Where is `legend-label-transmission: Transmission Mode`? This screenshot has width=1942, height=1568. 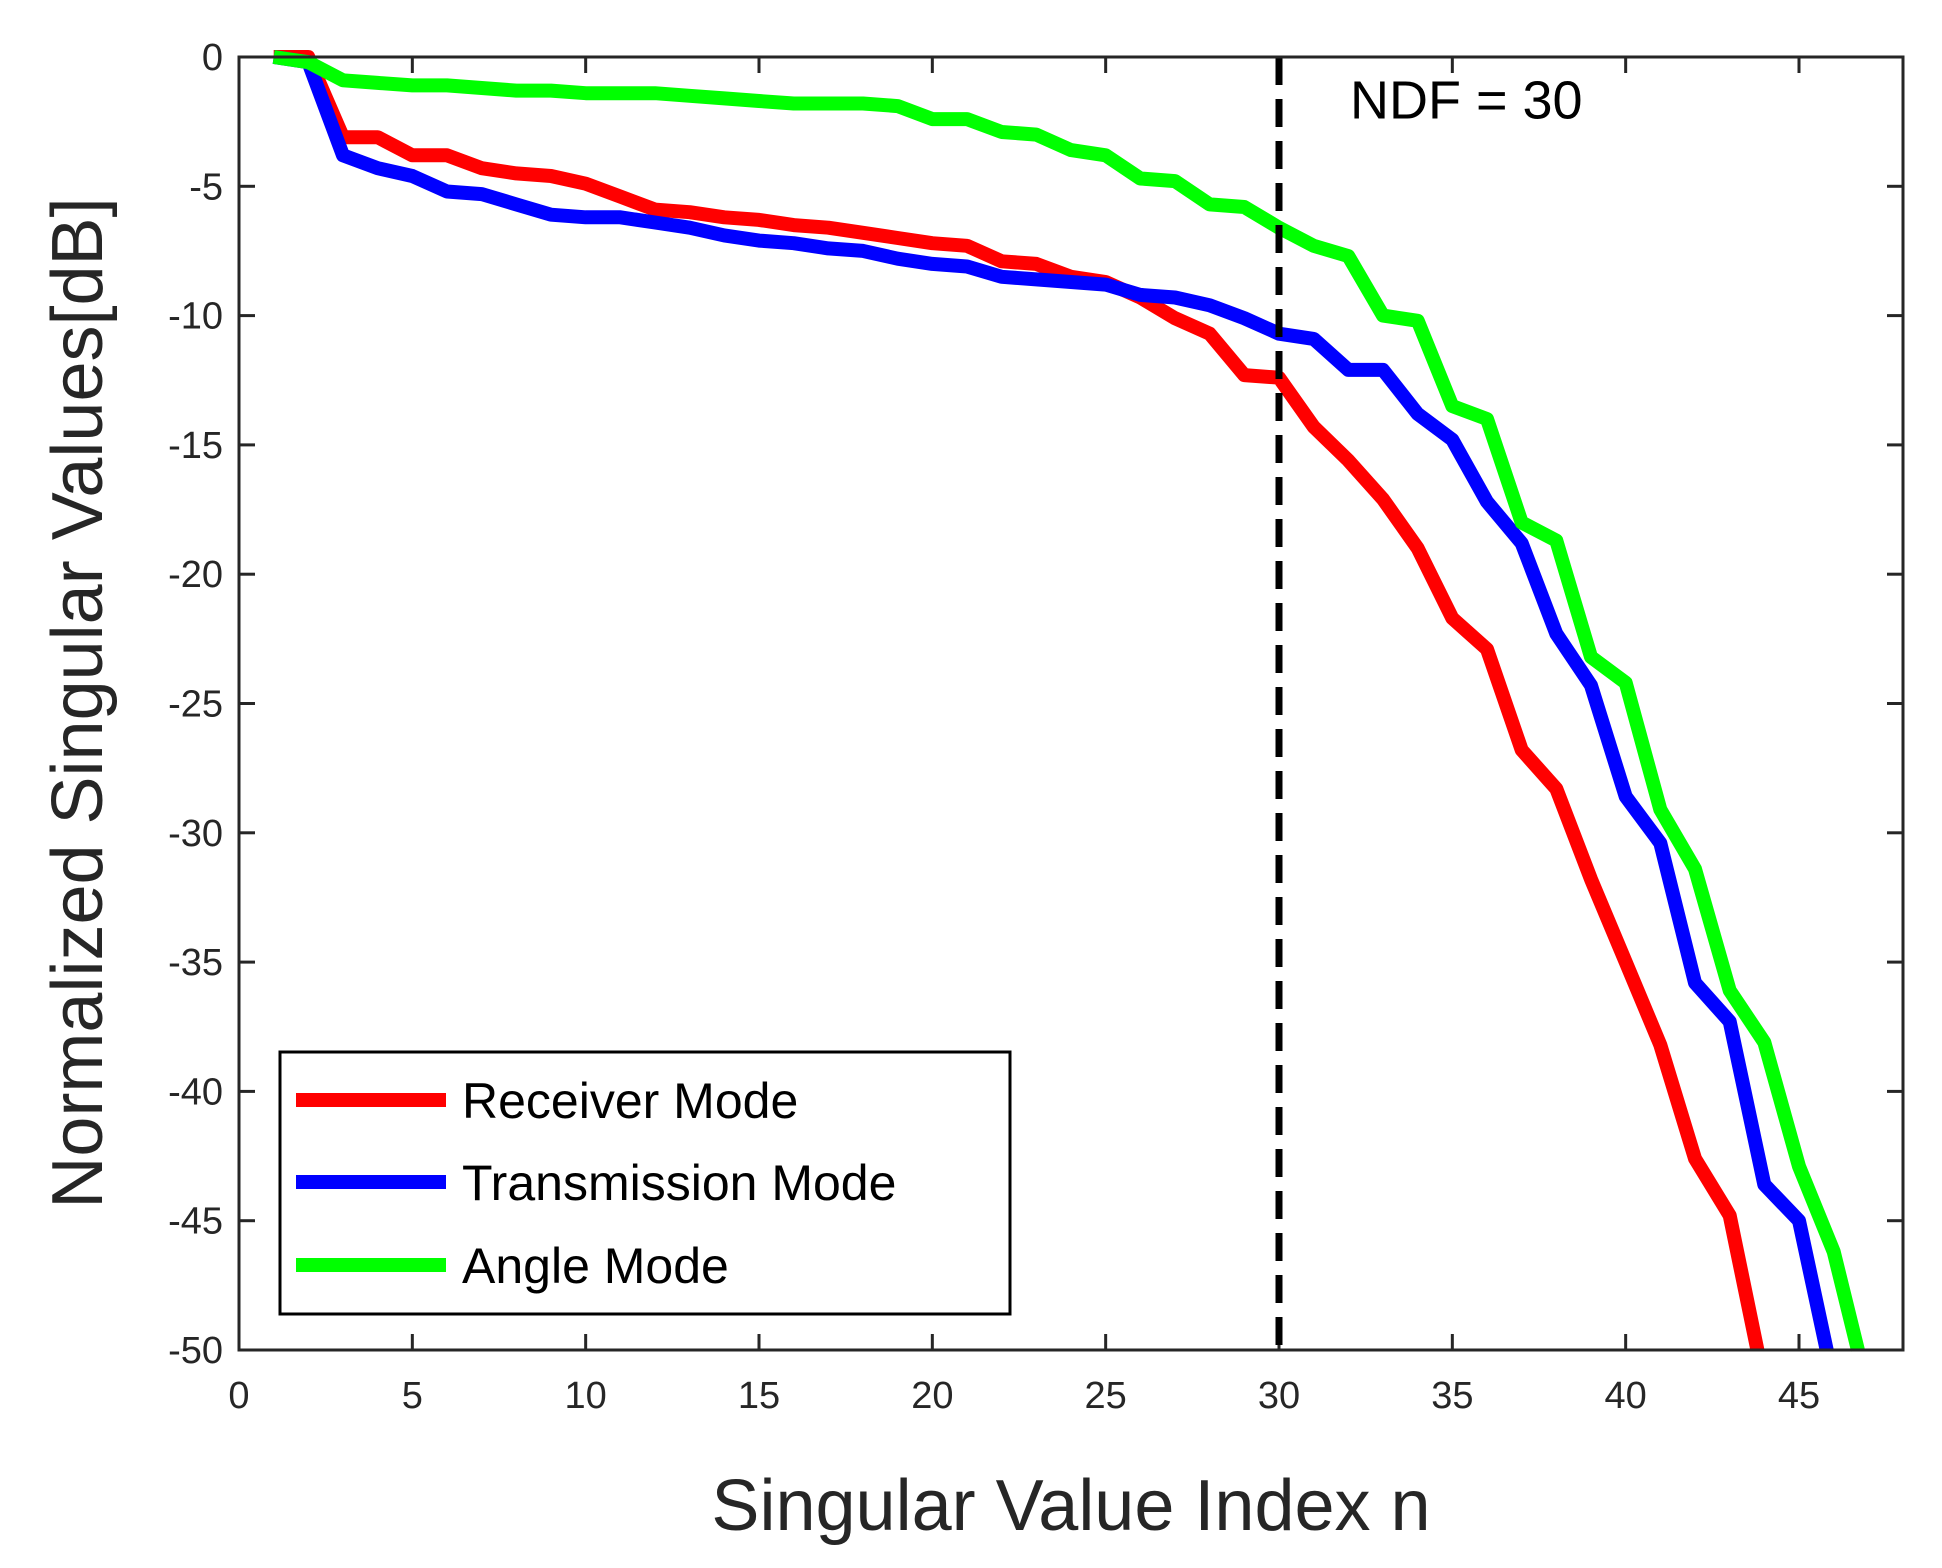 legend-label-transmission: Transmission Mode is located at coordinates (679, 1183).